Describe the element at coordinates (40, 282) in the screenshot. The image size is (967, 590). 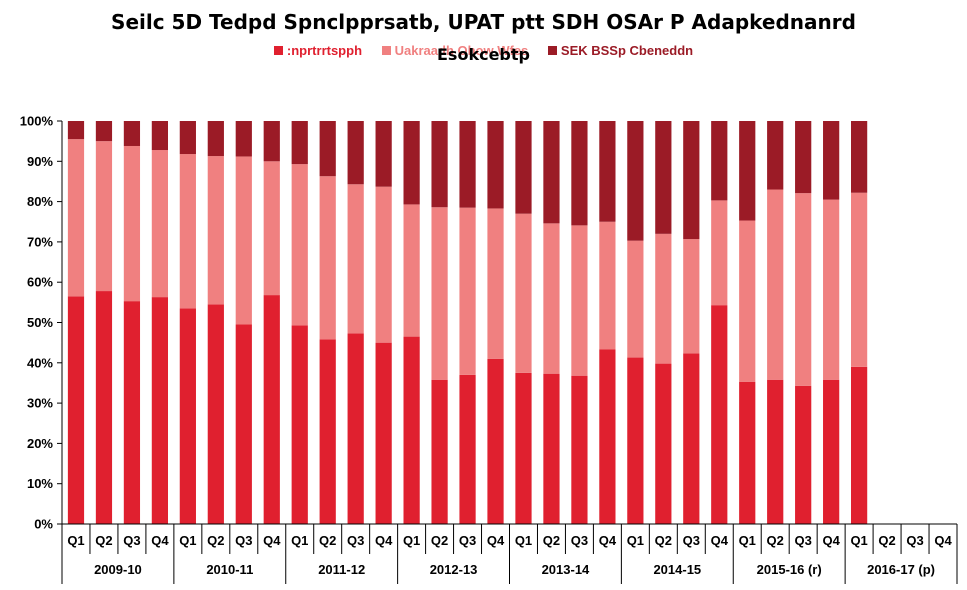
I see `y-tick-label: 60%` at that location.